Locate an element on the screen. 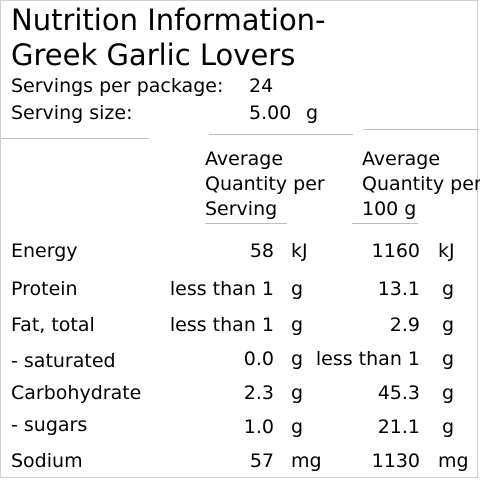 This screenshot has height=480, width=480. header-per-serving-line: Serving is located at coordinates (241, 209).